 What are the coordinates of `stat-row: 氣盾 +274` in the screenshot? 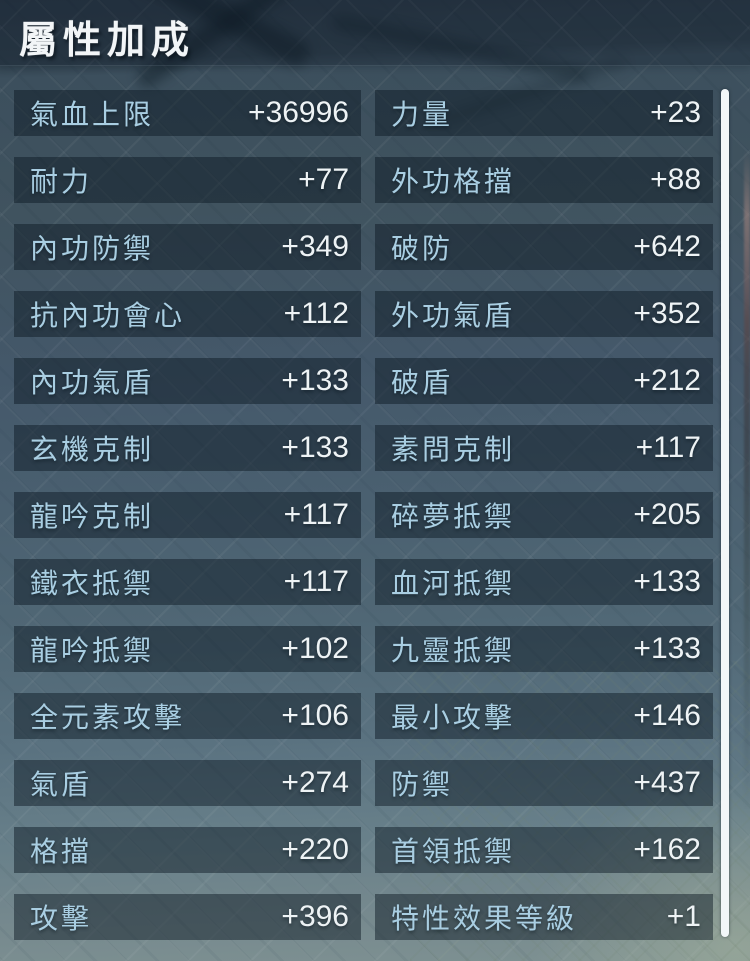 It's located at (187, 783).